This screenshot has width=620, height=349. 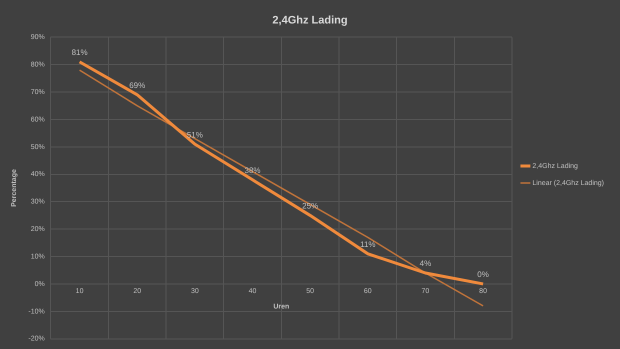 What do you see at coordinates (80, 53) in the screenshot?
I see `data-label: 81%` at bounding box center [80, 53].